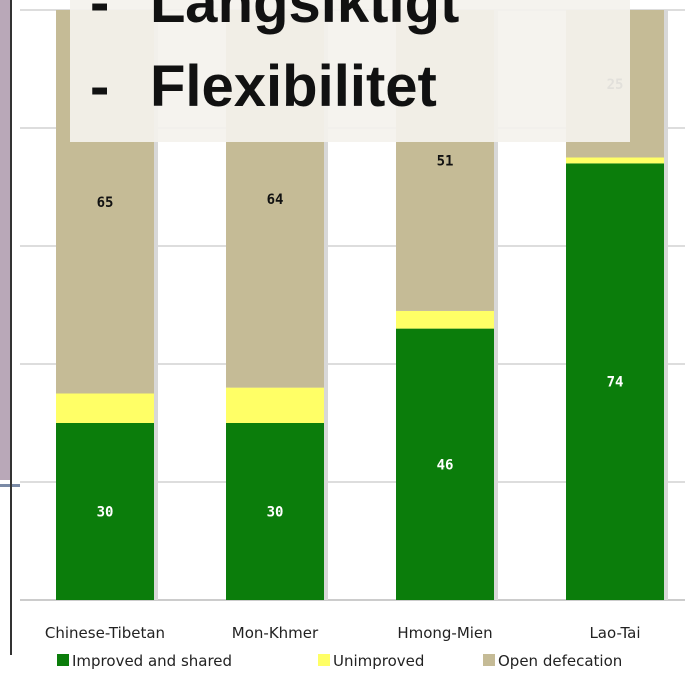  I want to click on photo-edge, so click(5, 240).